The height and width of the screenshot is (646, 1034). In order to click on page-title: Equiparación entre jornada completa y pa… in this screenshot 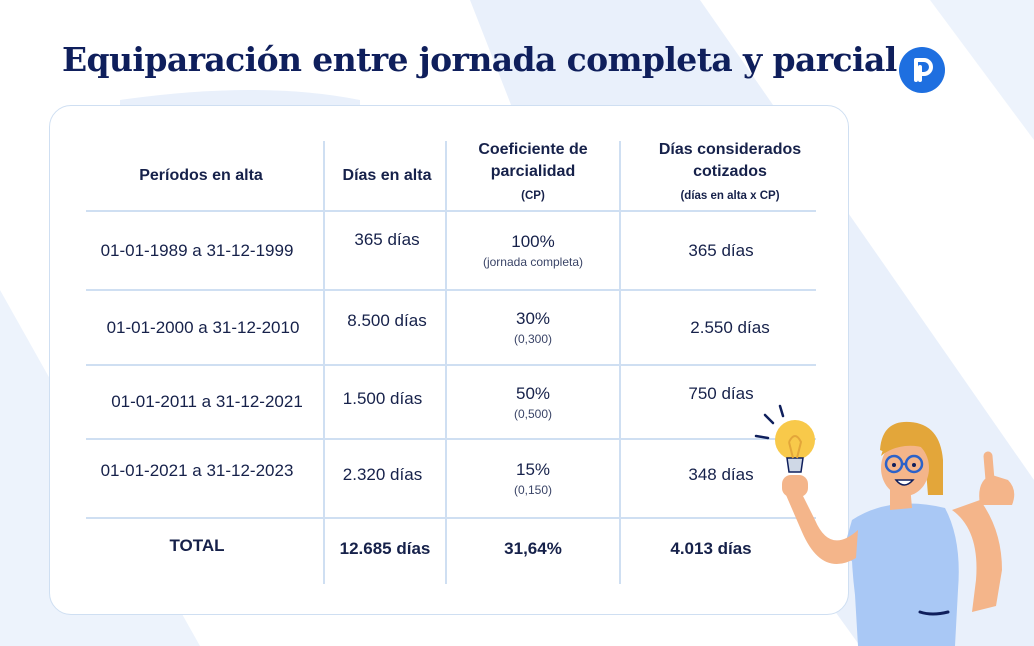, I will do `click(479, 59)`.